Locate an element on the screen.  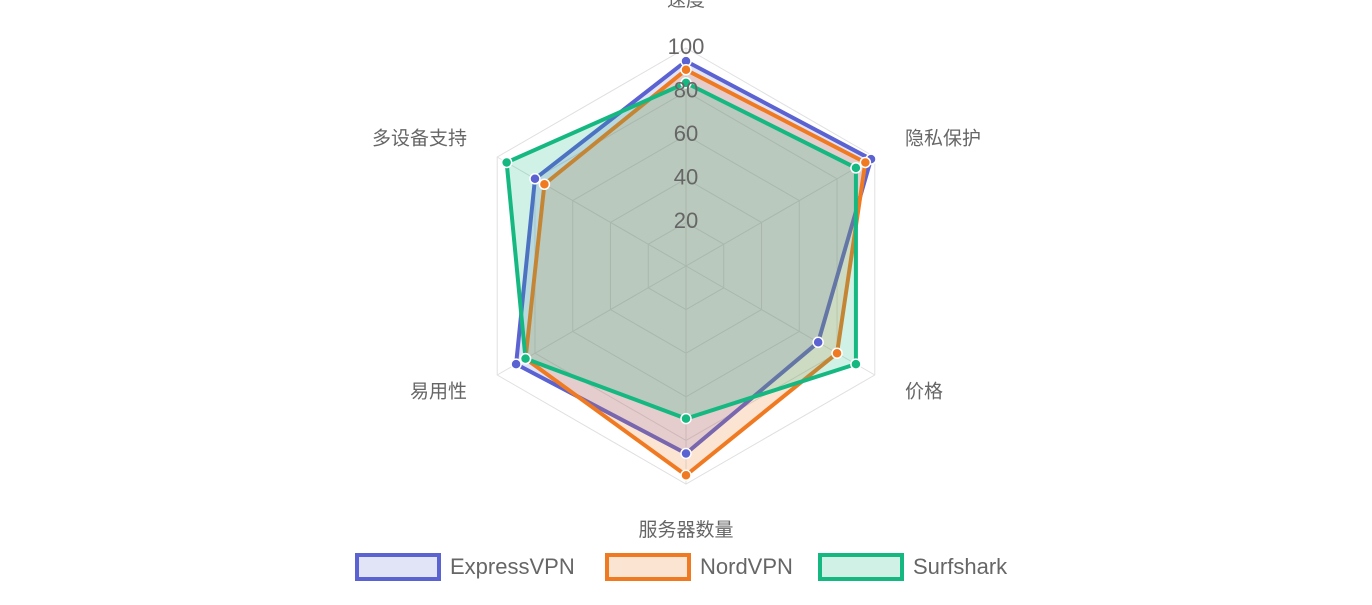
legend-item: Surfshark is located at coordinates (913, 567).